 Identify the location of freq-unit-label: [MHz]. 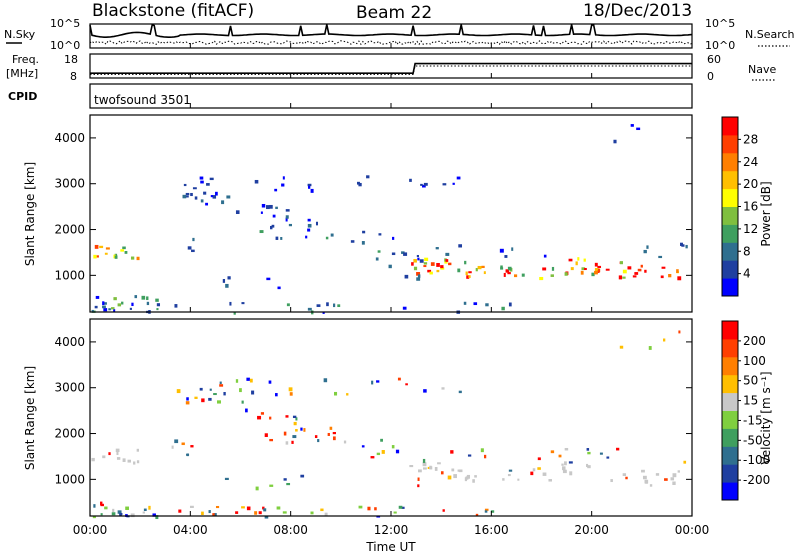
(22, 73).